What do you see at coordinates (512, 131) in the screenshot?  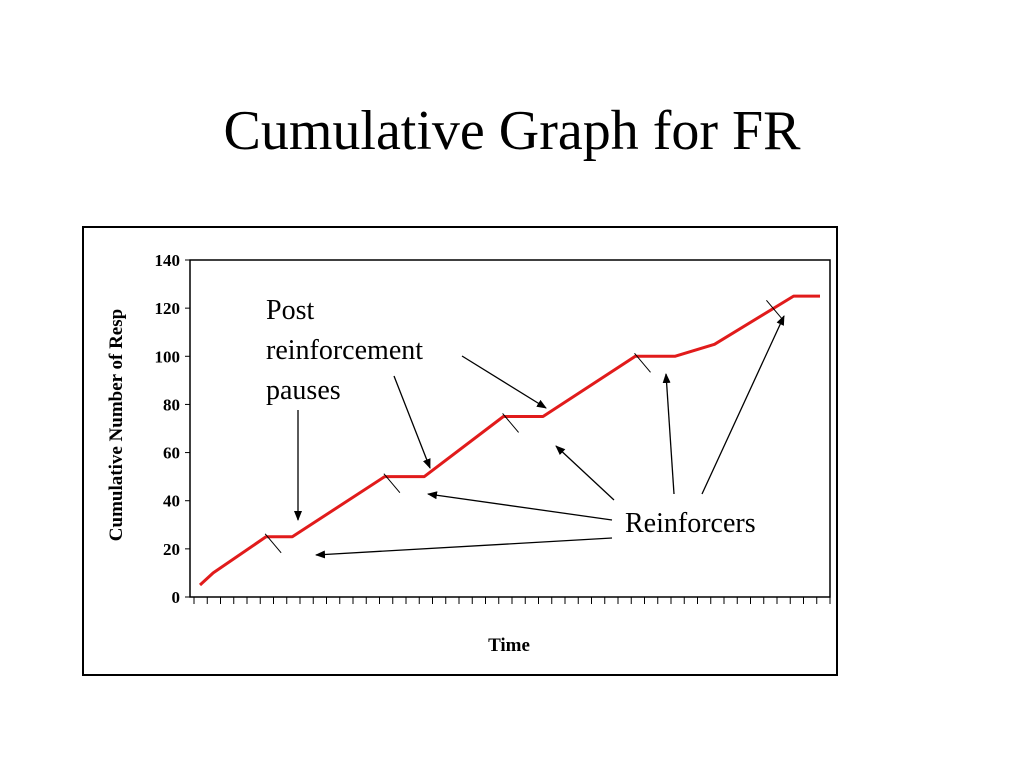 I see `slide-title: Cumulative Graph for FR` at bounding box center [512, 131].